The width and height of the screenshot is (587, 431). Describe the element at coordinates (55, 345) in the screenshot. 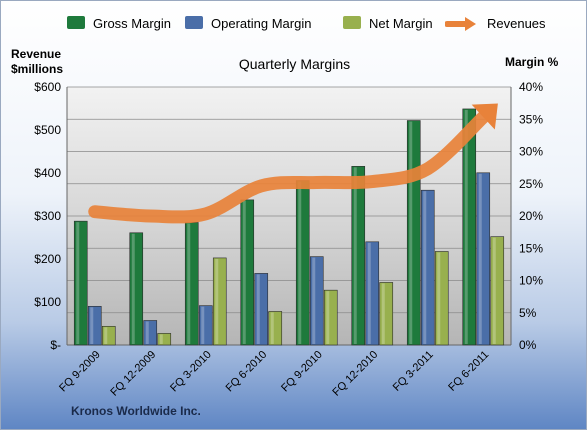

I see `left-tick-label: $-` at that location.